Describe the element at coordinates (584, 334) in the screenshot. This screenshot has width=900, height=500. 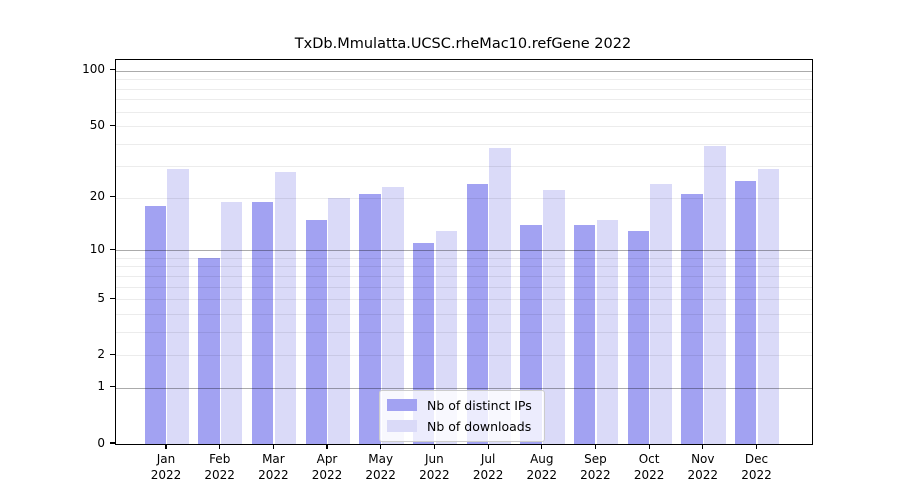
I see `bar-distinct-ips-sep` at that location.